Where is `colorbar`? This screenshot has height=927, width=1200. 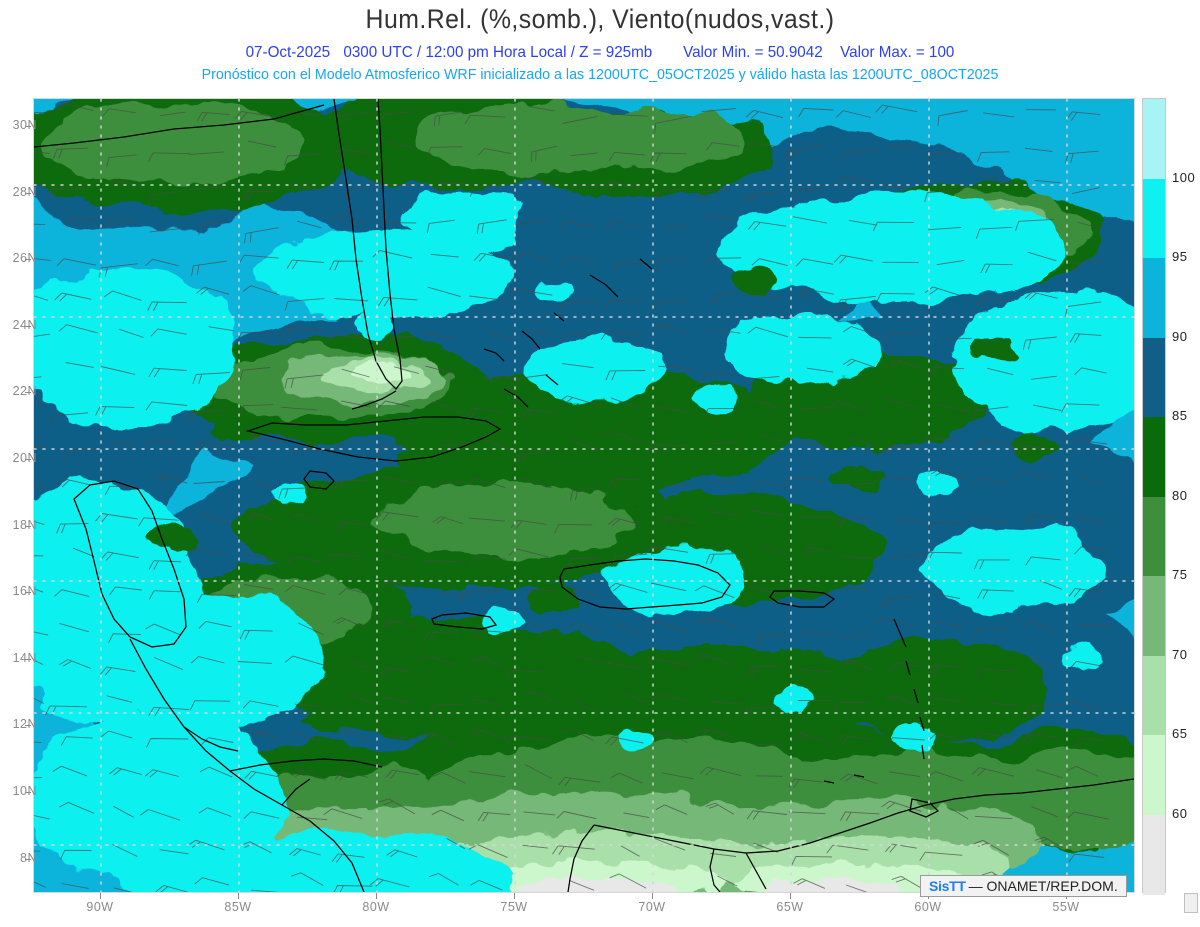 colorbar is located at coordinates (1154, 496).